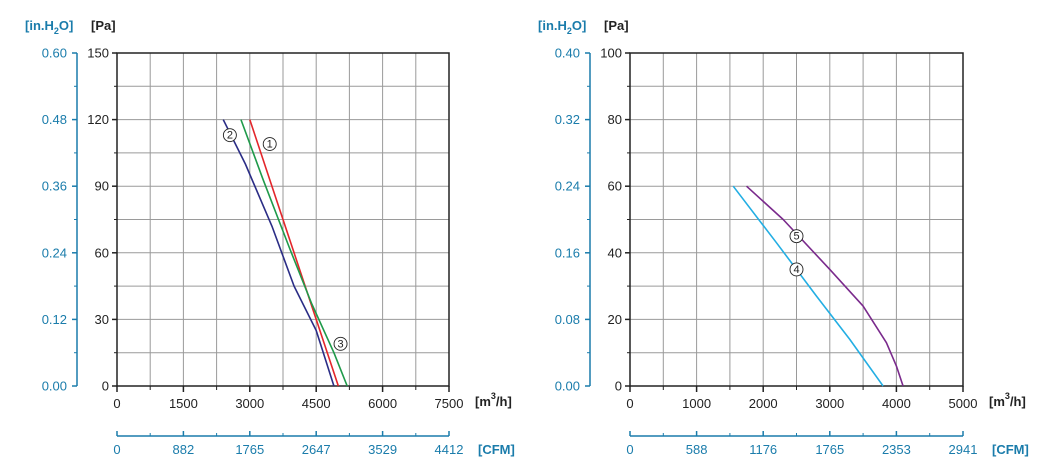 This screenshot has width=1063, height=474. What do you see at coordinates (896, 449) in the screenshot?
I see `chart2-alt-x-tick-label: 2353` at bounding box center [896, 449].